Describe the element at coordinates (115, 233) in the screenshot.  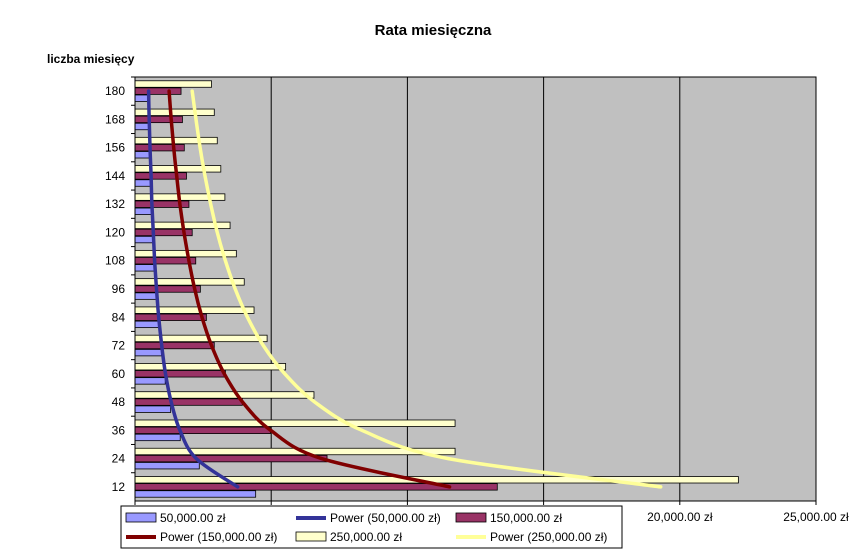
I see `y-tick-label: 120` at that location.